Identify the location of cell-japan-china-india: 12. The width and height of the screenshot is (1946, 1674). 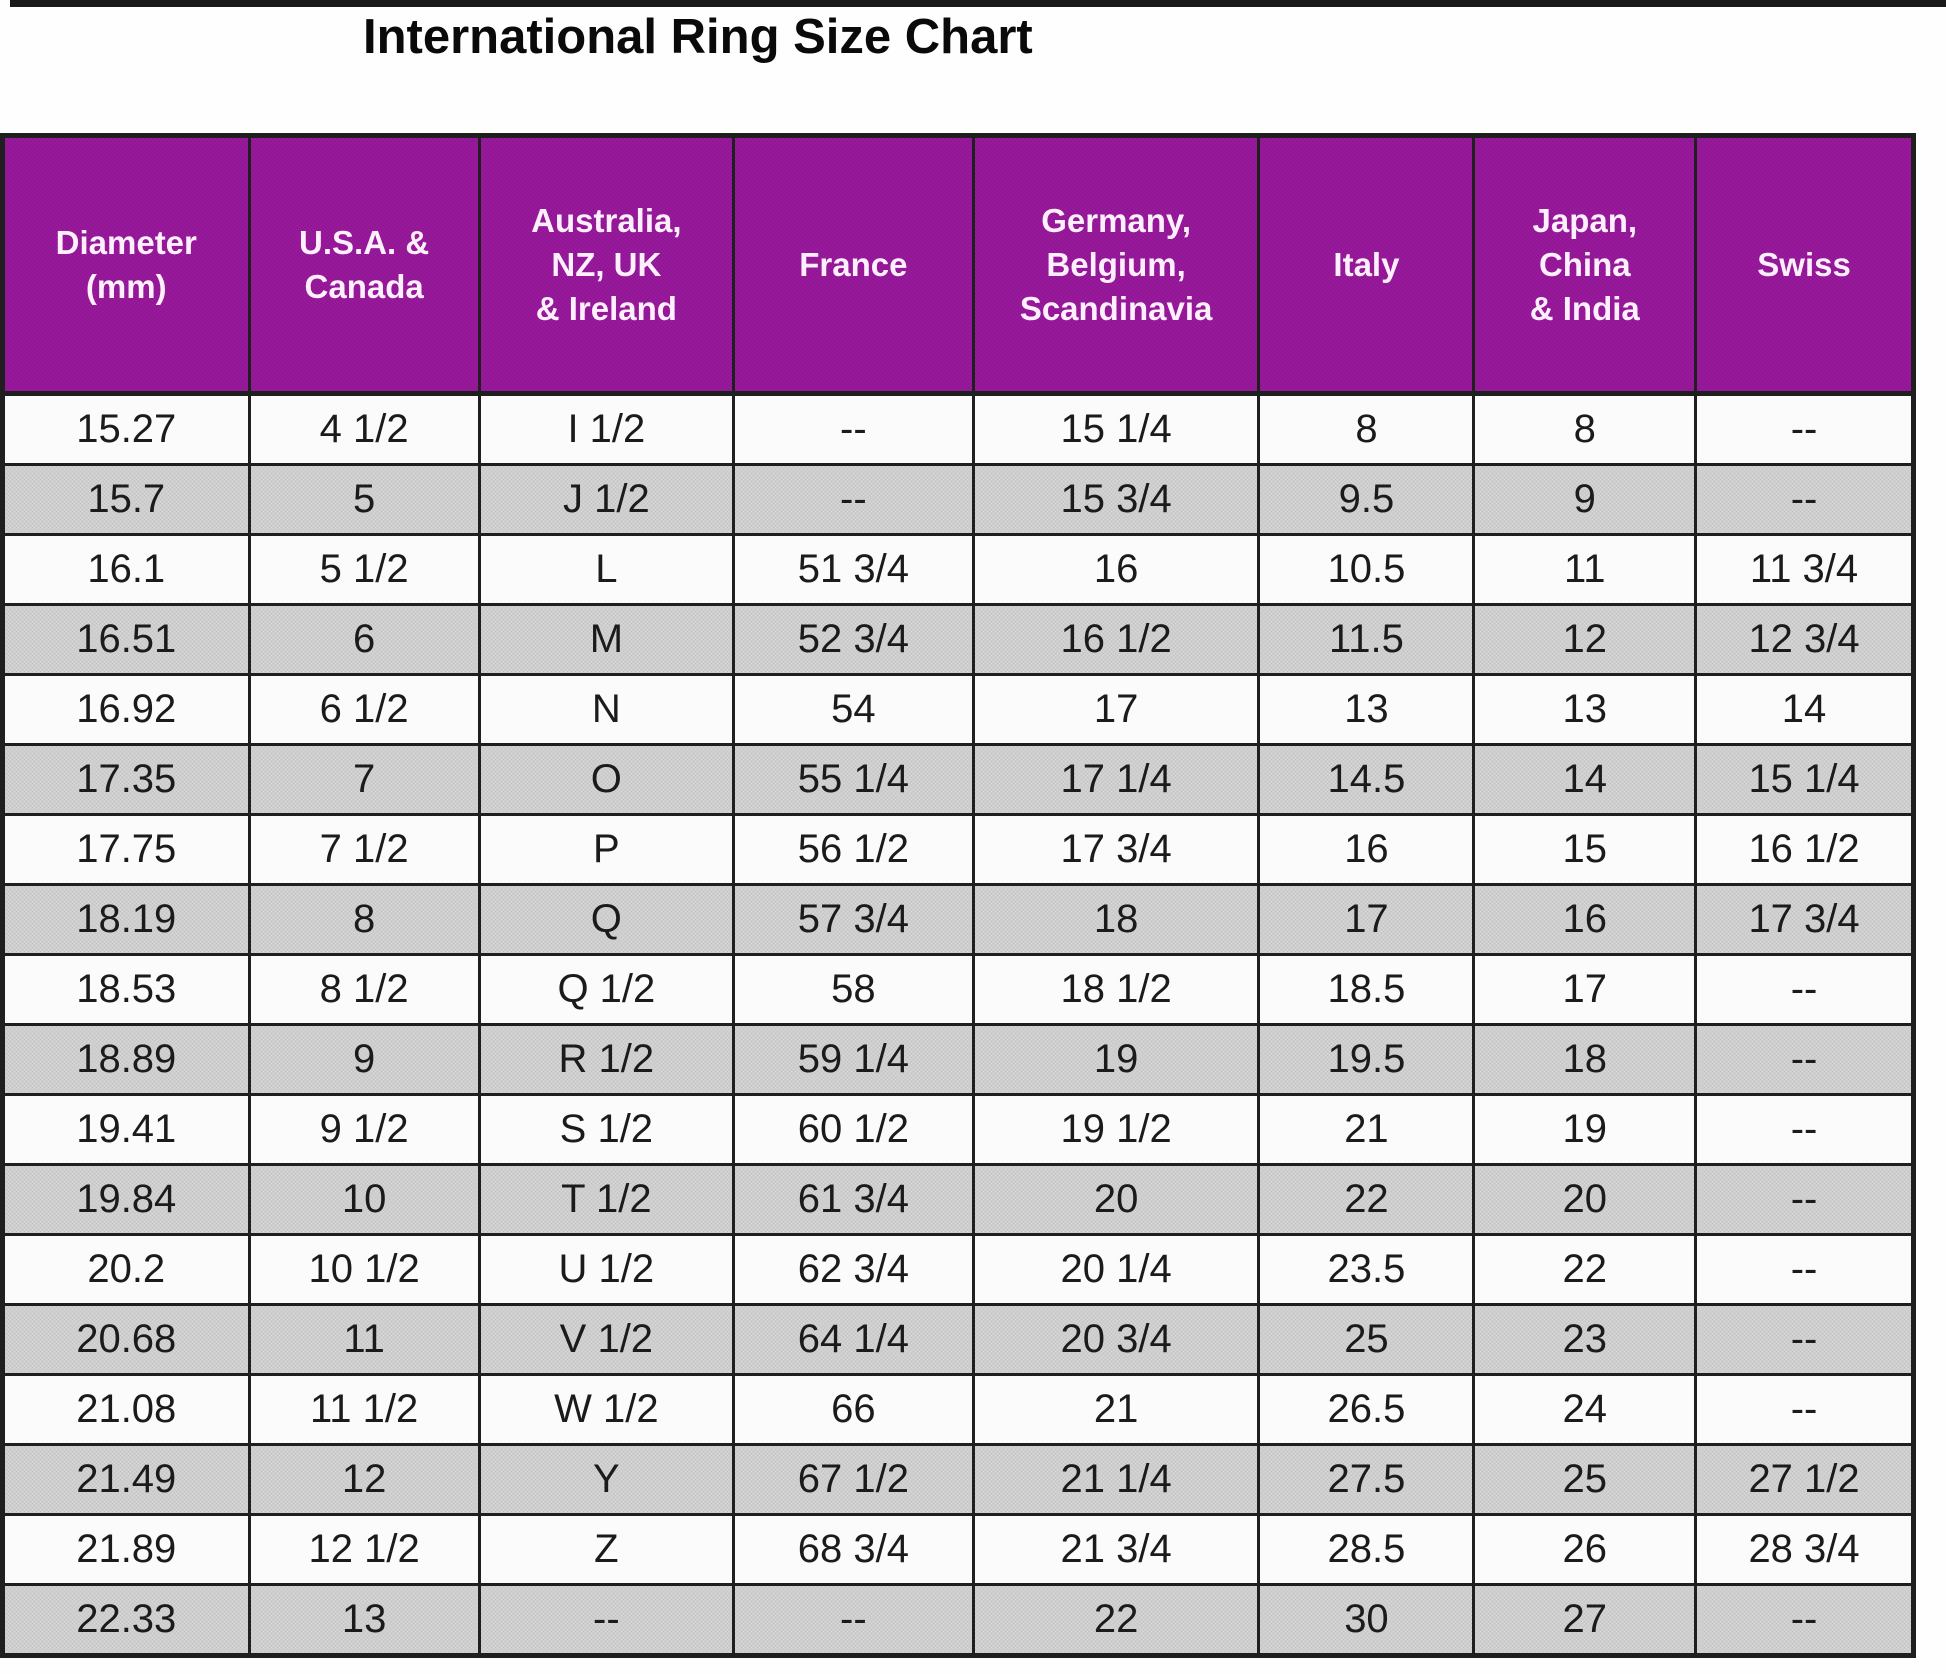
(1585, 639).